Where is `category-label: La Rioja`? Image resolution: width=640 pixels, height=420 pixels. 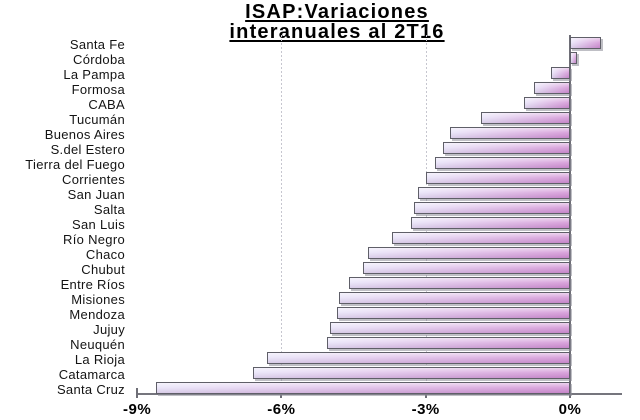
category-label: La Rioja is located at coordinates (99, 359).